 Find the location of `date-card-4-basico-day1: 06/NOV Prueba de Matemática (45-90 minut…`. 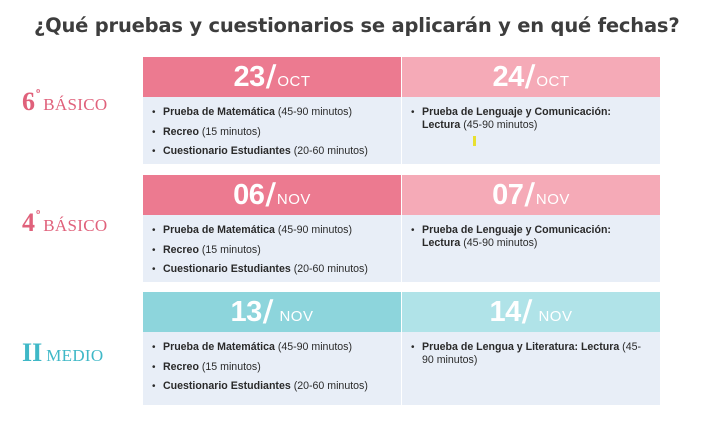

date-card-4-basico-day1: 06/NOV Prueba de Matemática (45-90 minut… is located at coordinates (272, 228).